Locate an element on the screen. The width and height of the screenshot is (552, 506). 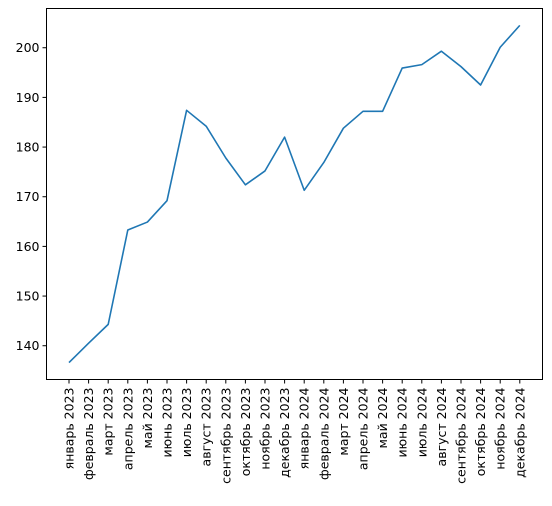
x-tick-label: январь 2023 is located at coordinates (69, 429).